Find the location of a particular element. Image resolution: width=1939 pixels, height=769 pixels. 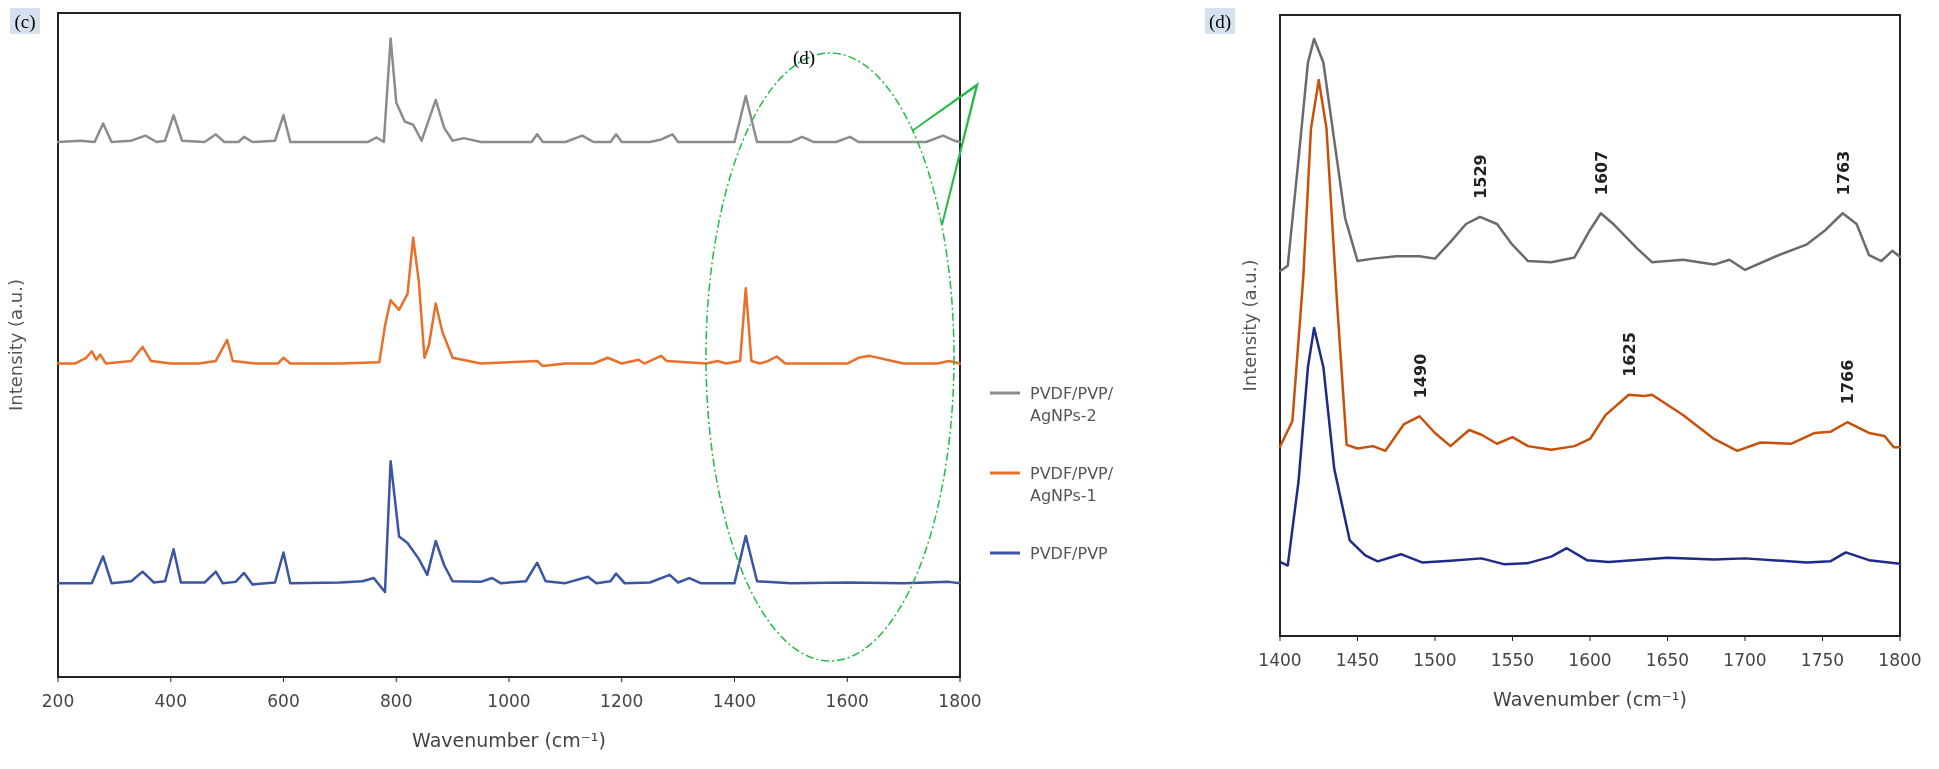

x-tick-label: 400 is located at coordinates (170, 701).